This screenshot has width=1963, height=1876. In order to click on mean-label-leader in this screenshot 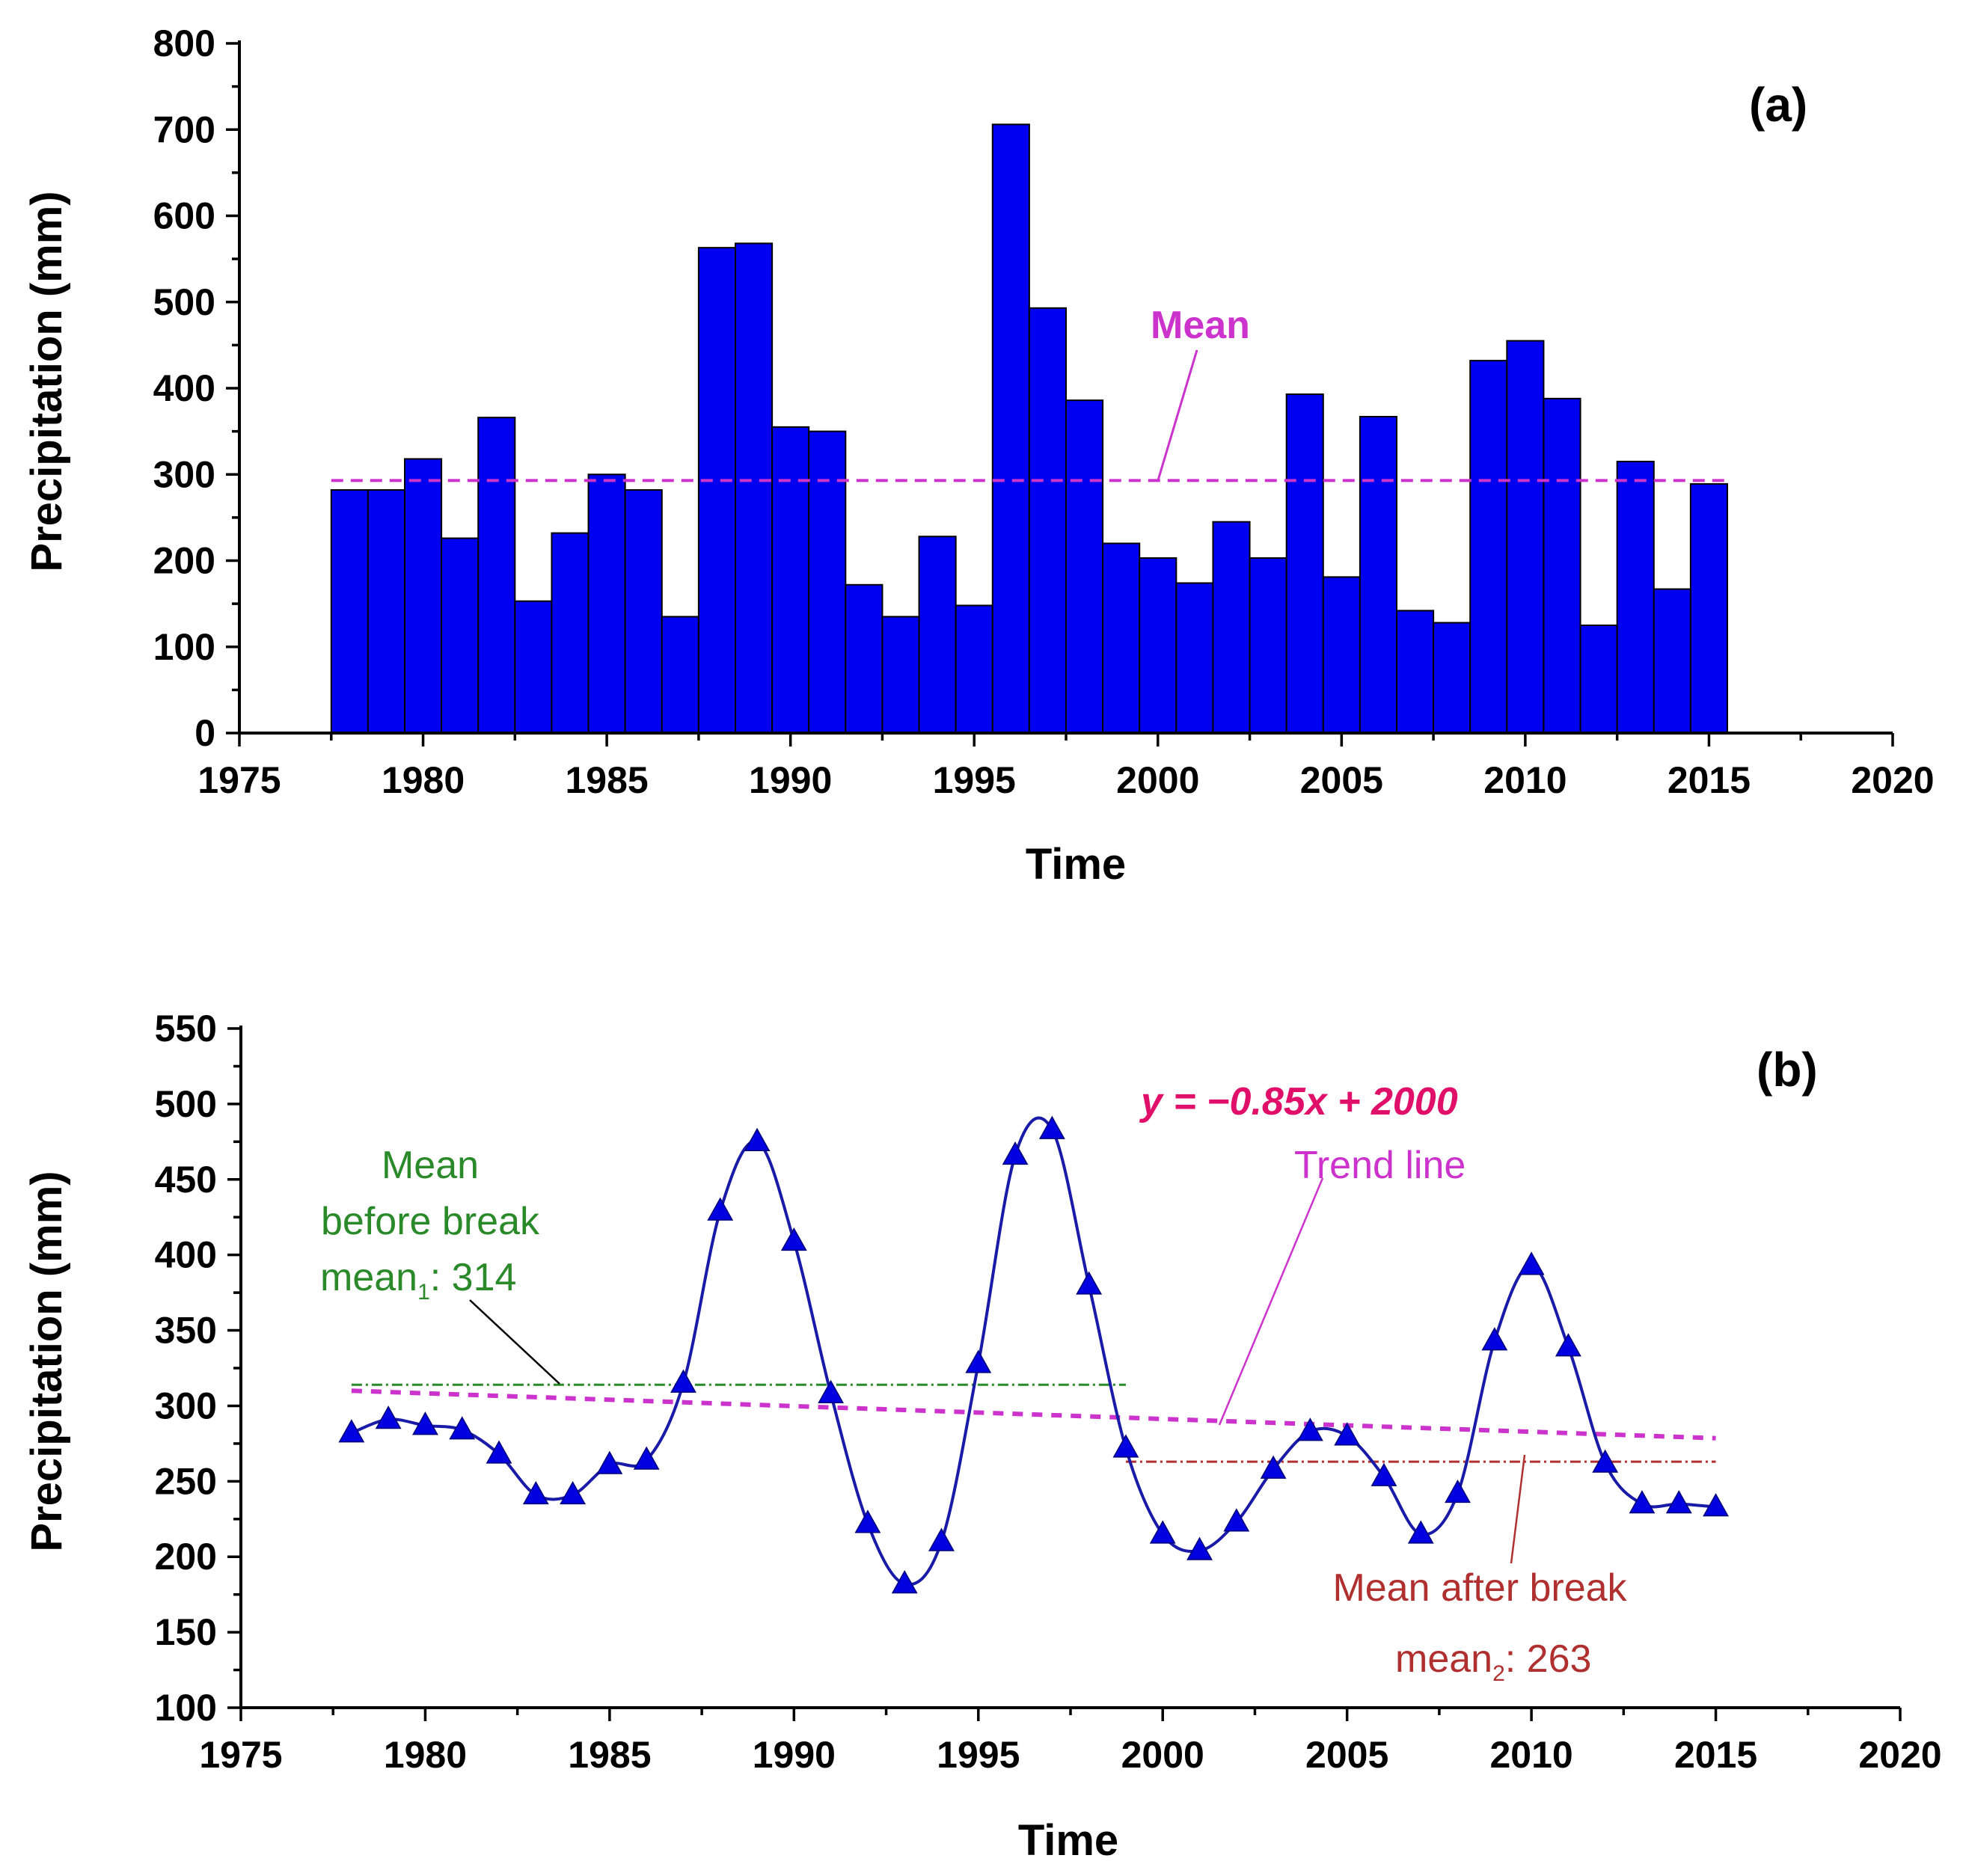, I will do `click(1177, 415)`.